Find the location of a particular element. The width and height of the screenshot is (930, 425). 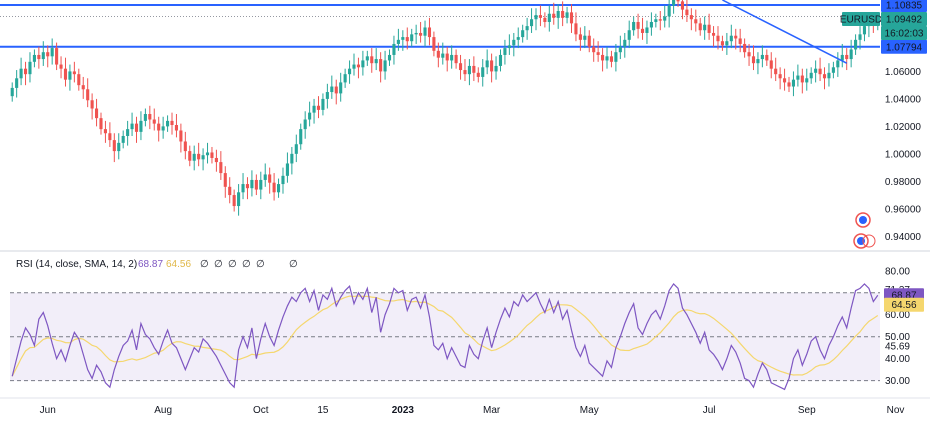

symbol-tag: EURUSD is located at coordinates (861, 19).